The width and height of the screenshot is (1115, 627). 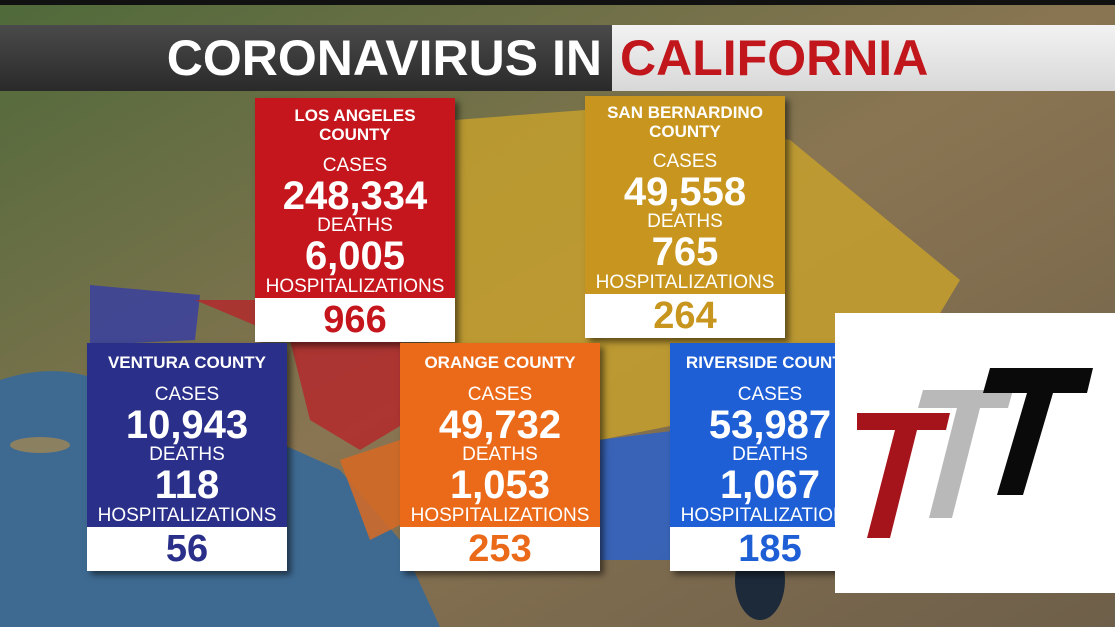 I want to click on cases-value: 10,943, so click(x=187, y=425).